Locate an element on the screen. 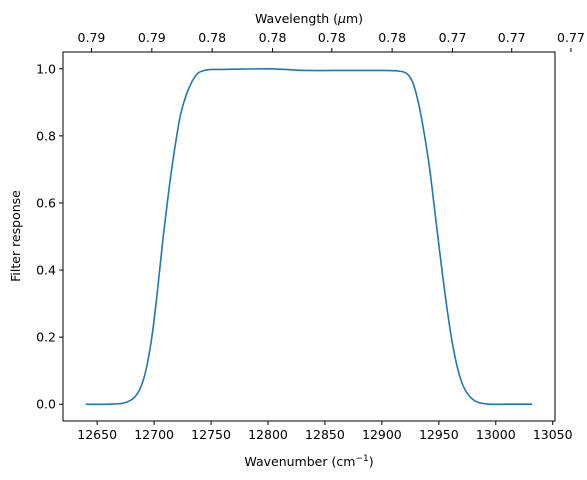 This screenshot has height=480, width=587. top-x-axis-label: Wavelength (μm) is located at coordinates (309, 18).